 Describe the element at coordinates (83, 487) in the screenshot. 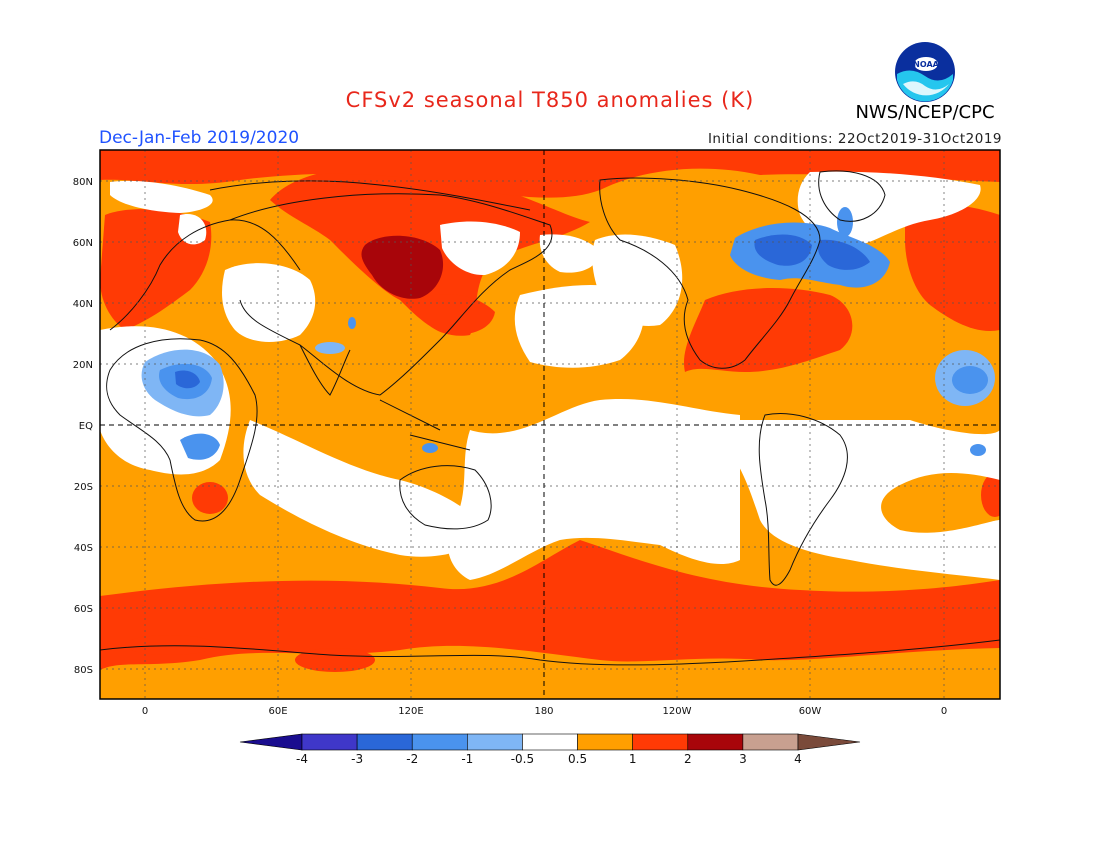

I see `lat-label: 20S` at that location.